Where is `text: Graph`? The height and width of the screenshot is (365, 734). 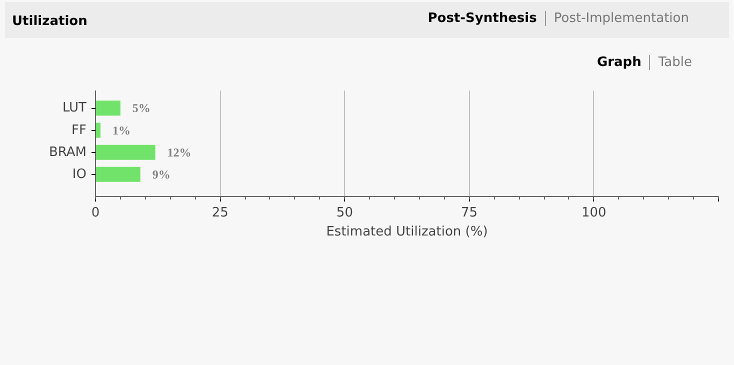 text: Graph is located at coordinates (619, 62).